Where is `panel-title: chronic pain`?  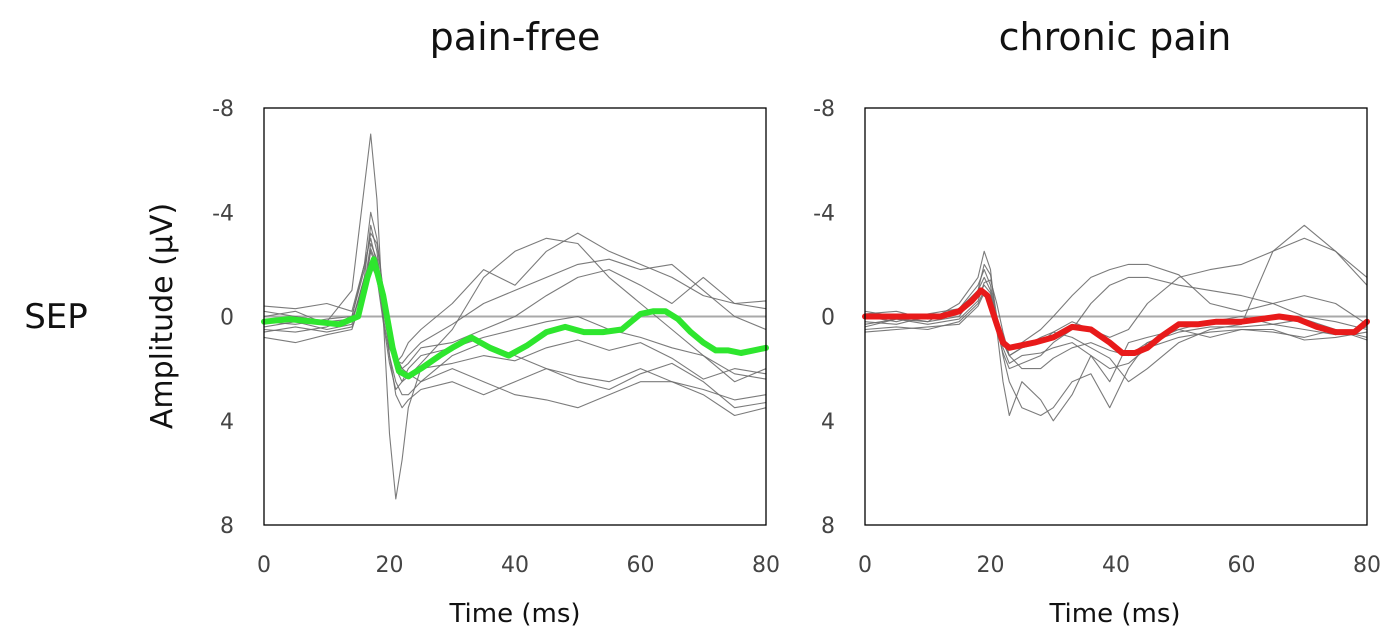 panel-title: chronic pain is located at coordinates (1115, 37).